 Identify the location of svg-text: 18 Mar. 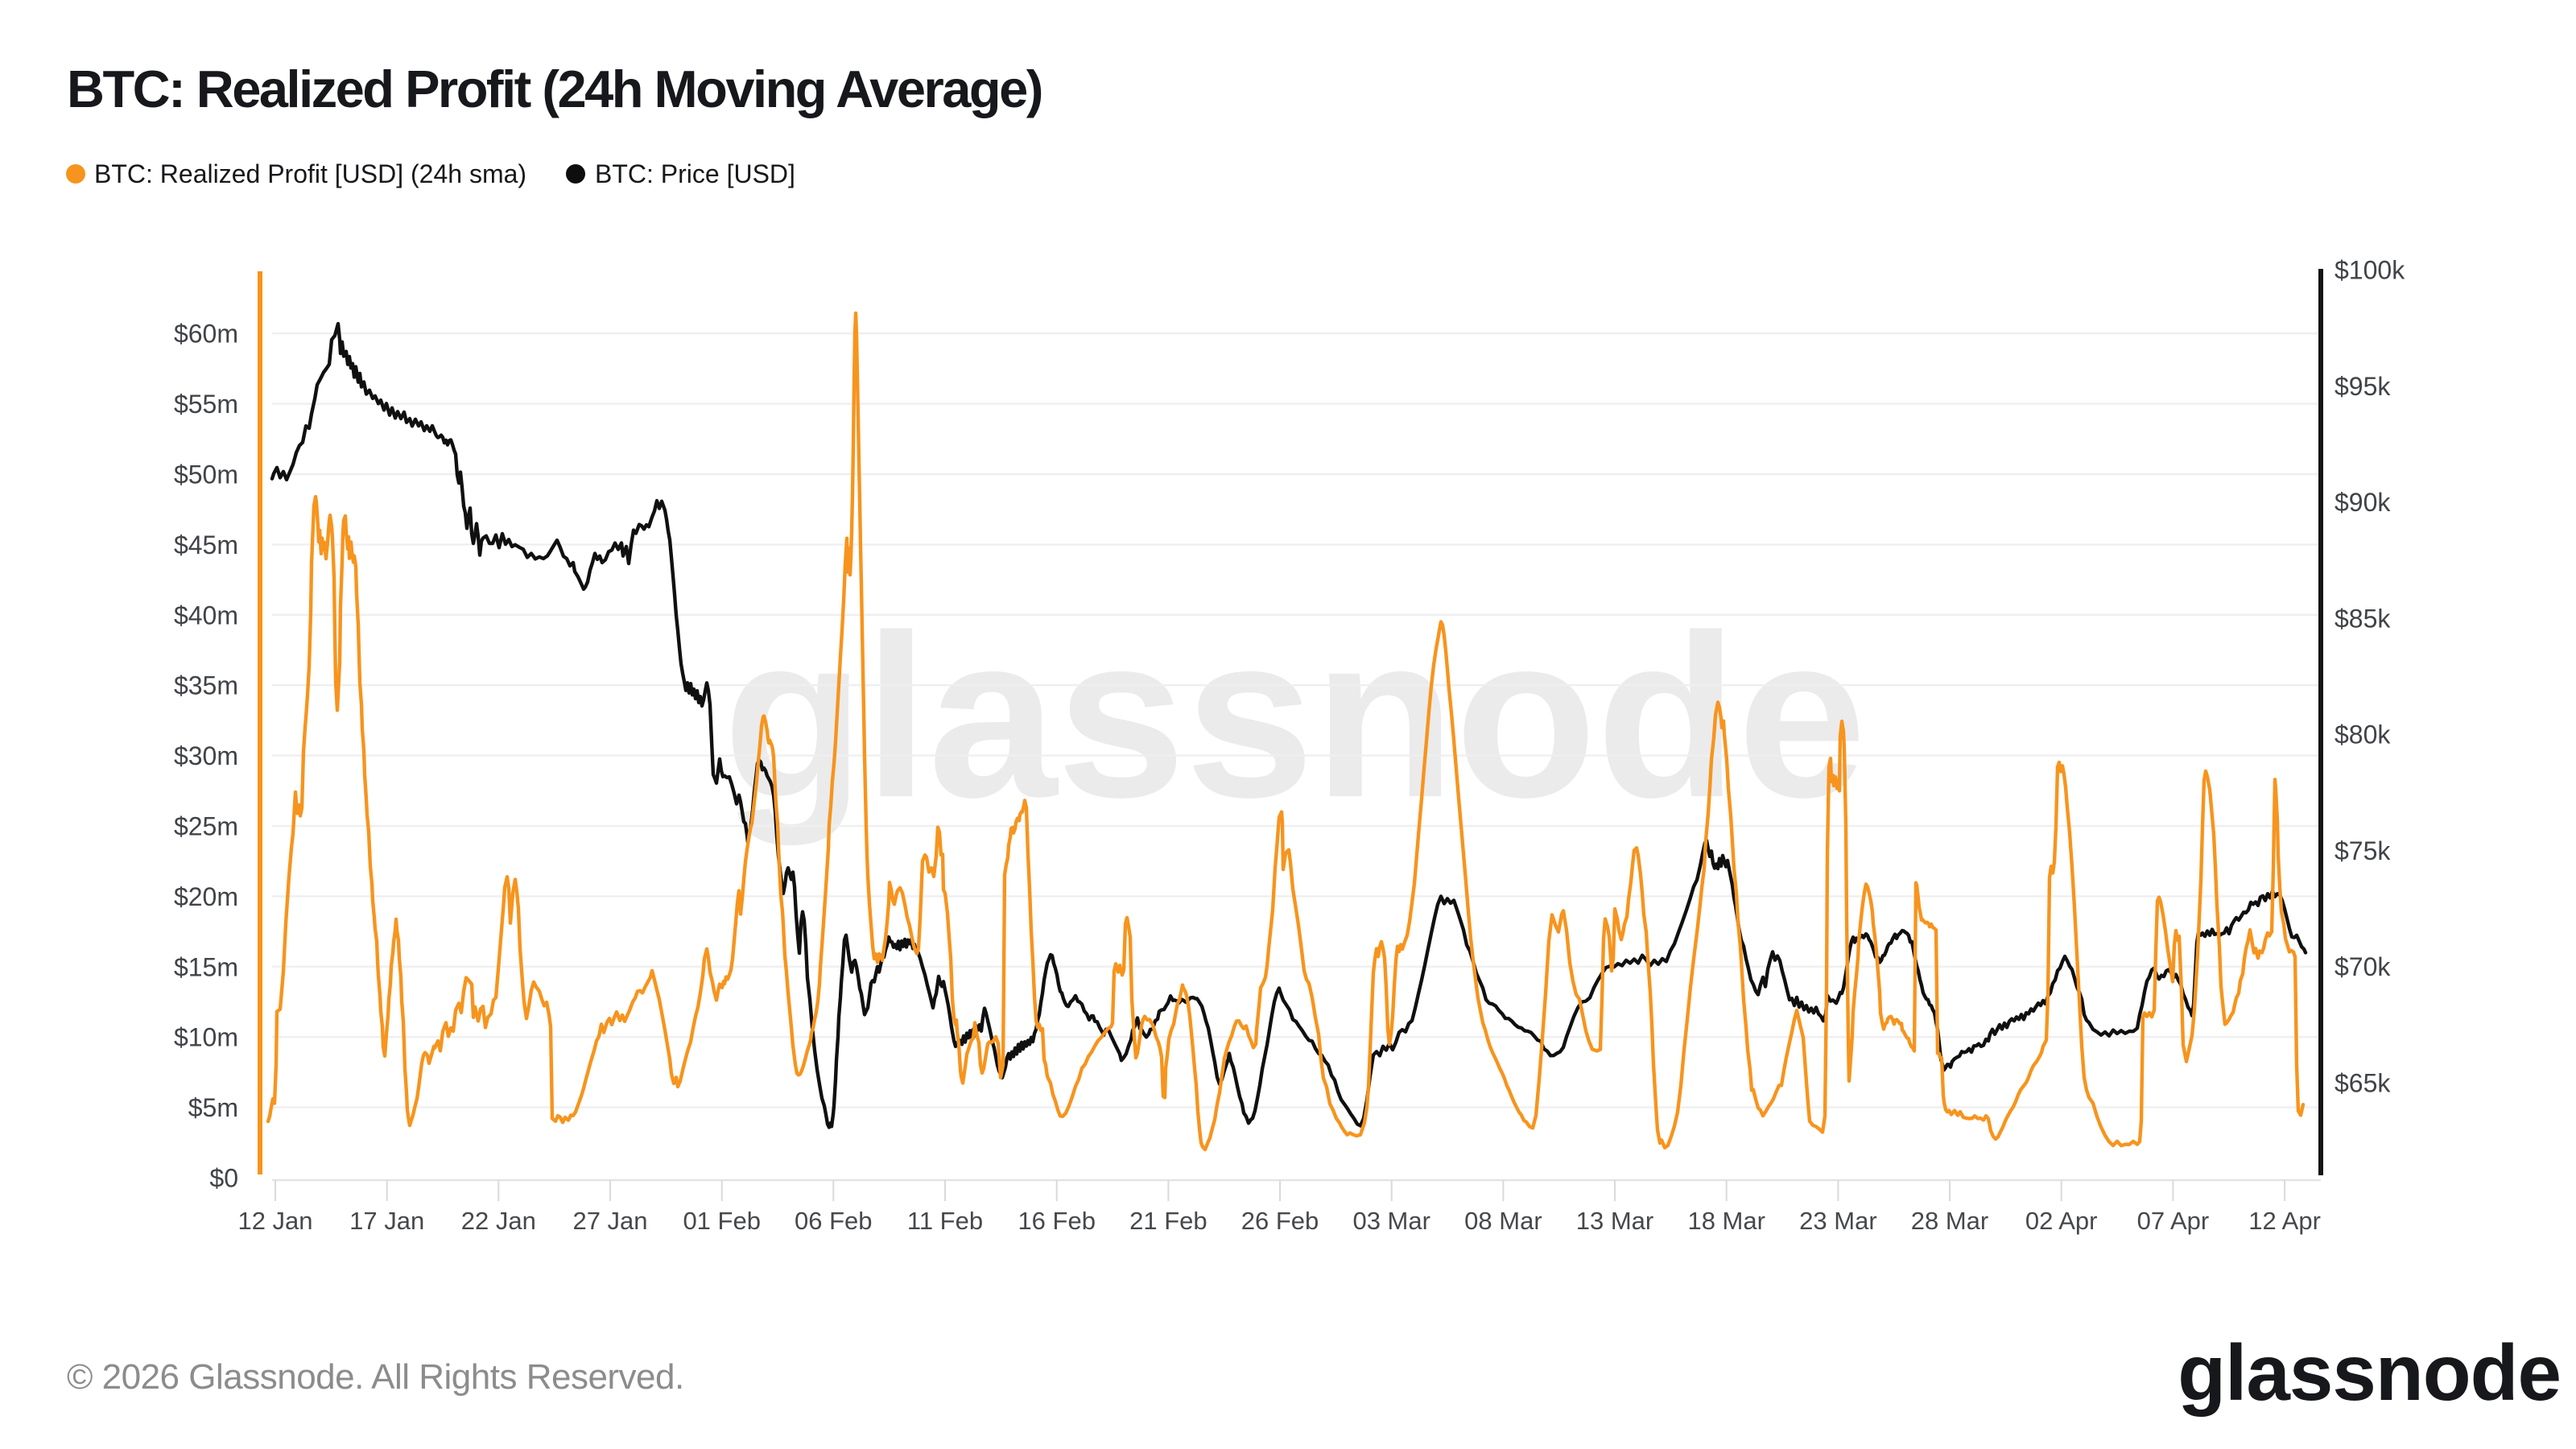
(1726, 1221).